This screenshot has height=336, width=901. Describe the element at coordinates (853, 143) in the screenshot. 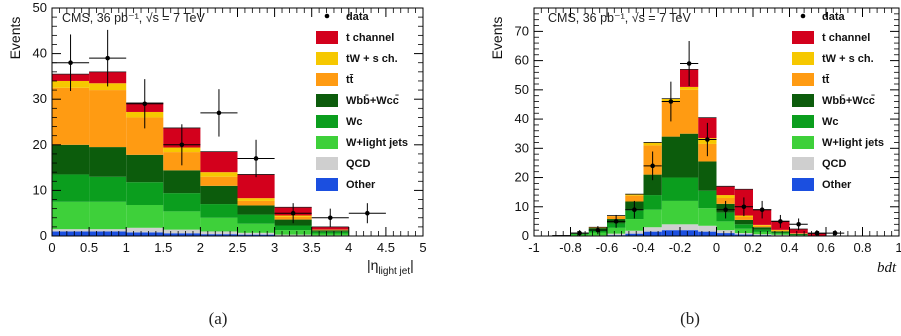

I see `legend-label: W+light jets` at that location.